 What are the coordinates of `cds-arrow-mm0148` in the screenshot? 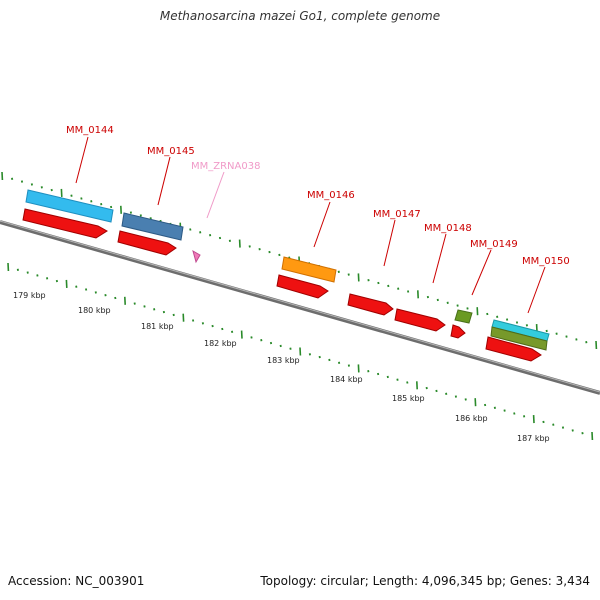 It's located at (420, 320).